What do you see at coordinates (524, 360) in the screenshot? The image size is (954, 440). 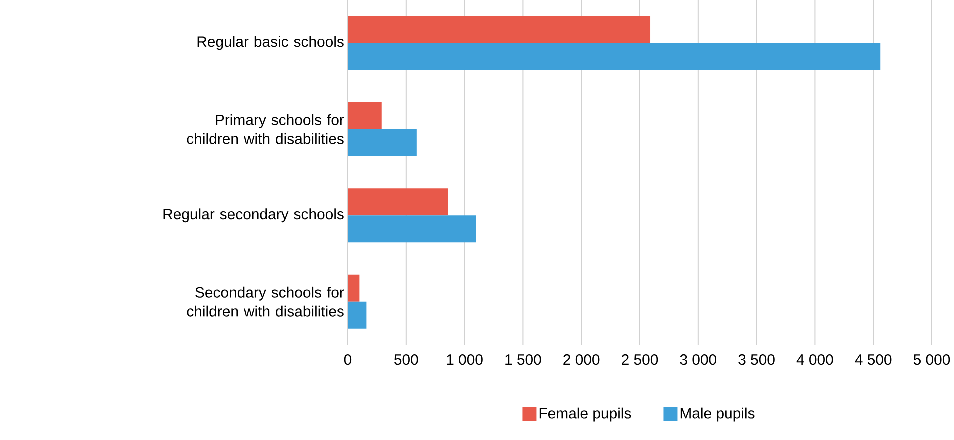 I see `x-tick-label: 1 500` at bounding box center [524, 360].